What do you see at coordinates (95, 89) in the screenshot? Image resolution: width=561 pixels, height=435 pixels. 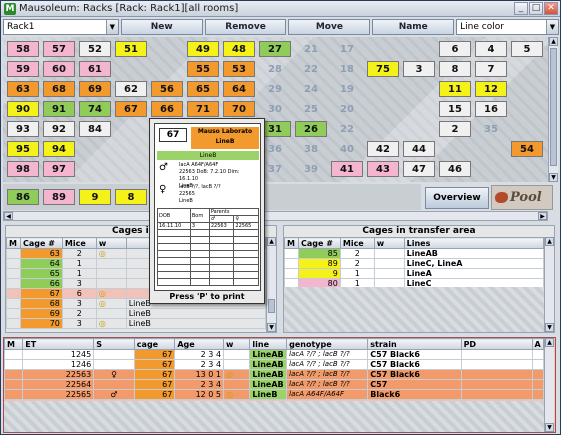 I see `cage-cell: 69` at bounding box center [95, 89].